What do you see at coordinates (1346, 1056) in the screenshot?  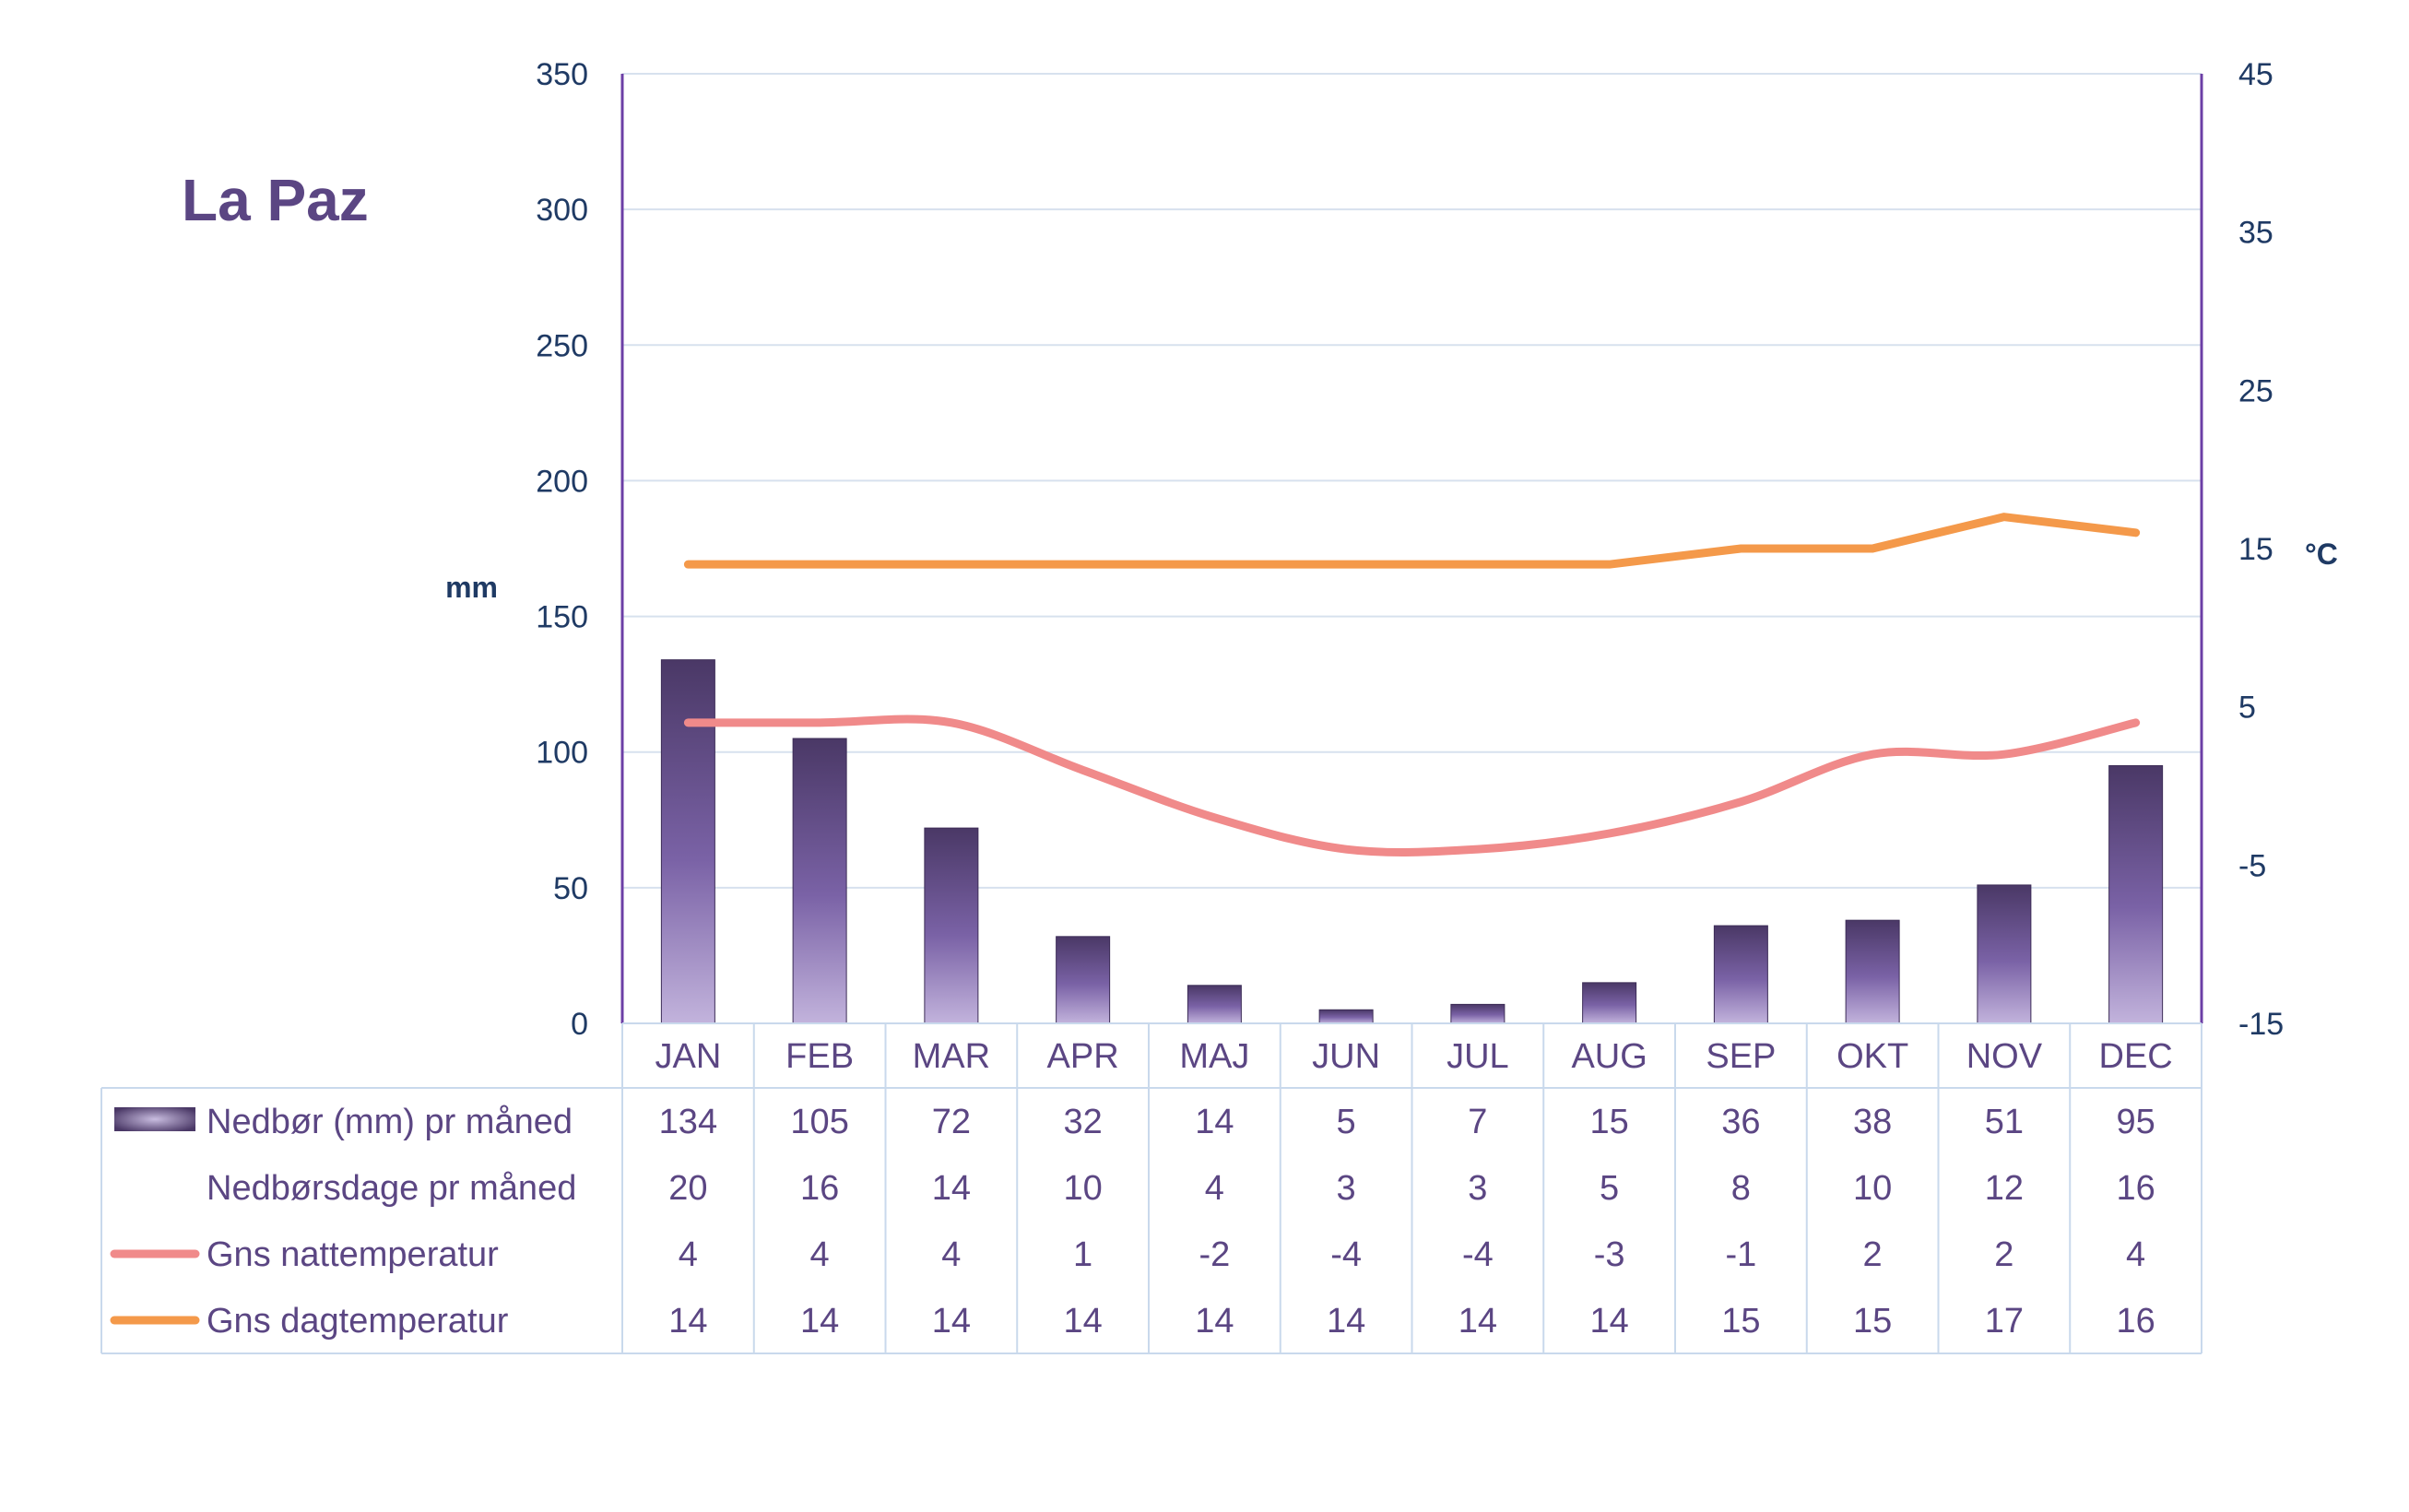 I see `x-tick-label: JUN` at bounding box center [1346, 1056].